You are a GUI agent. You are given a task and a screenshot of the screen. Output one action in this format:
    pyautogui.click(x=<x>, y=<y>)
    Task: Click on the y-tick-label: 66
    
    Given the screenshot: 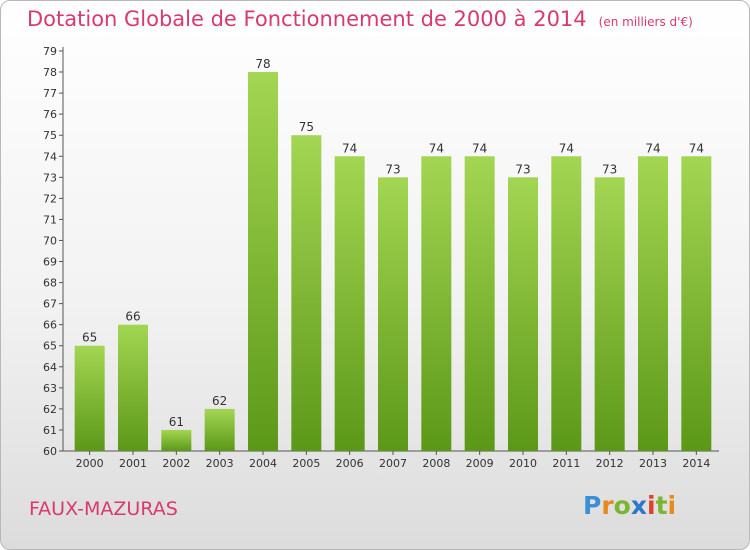 What is the action you would take?
    pyautogui.click(x=50, y=325)
    